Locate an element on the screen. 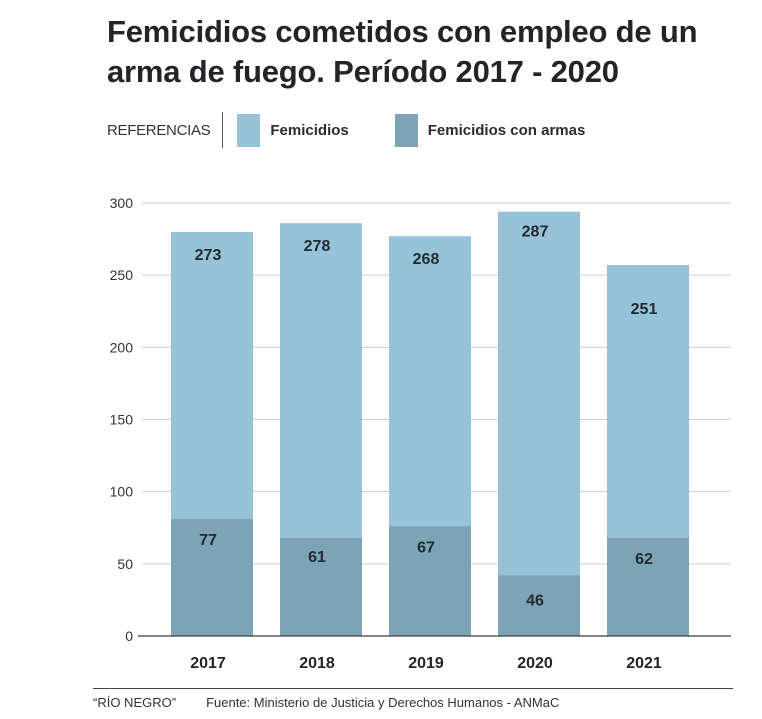  footer-divider is located at coordinates (413, 688).